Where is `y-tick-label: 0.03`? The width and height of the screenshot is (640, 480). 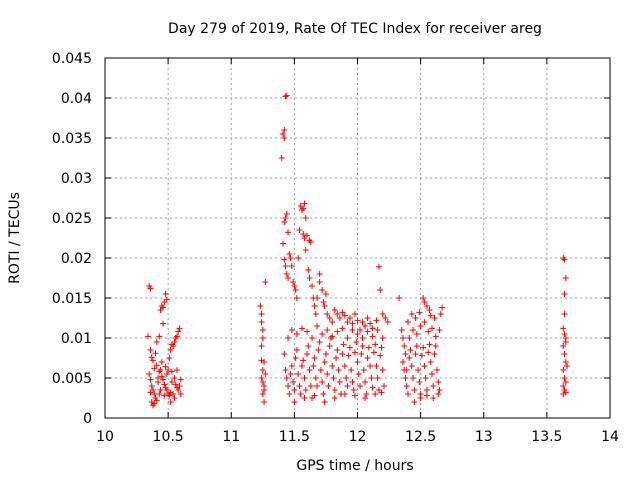
y-tick-label: 0.03 is located at coordinates (76, 179).